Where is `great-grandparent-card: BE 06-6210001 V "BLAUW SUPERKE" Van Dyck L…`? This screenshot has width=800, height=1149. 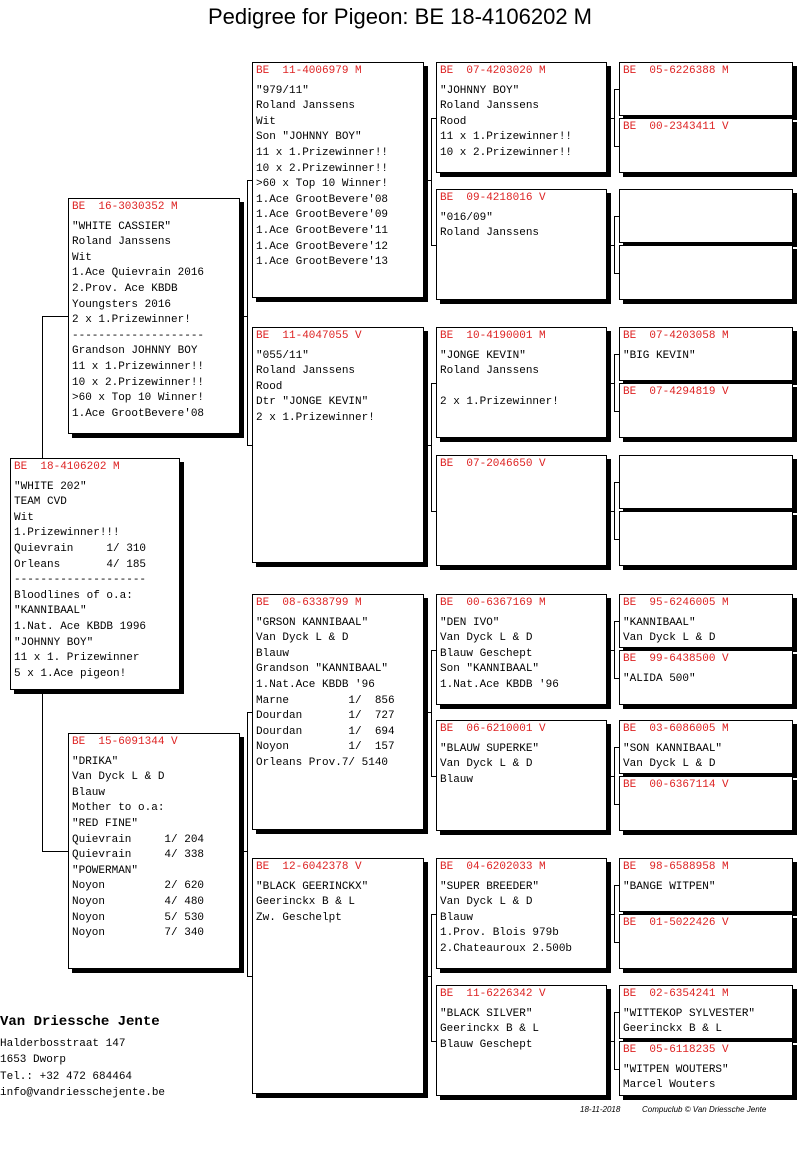 great-grandparent-card: BE 06-6210001 V "BLAUW SUPERKE" Van Dyck L… is located at coordinates (521, 775).